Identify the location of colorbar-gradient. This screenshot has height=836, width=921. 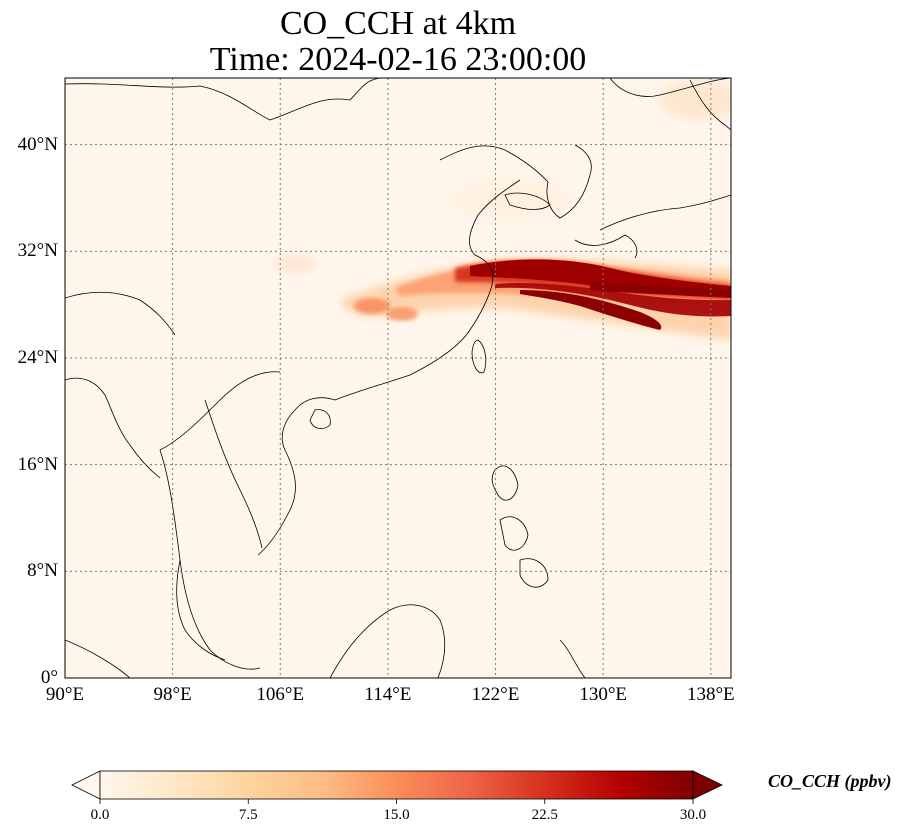
(396, 785).